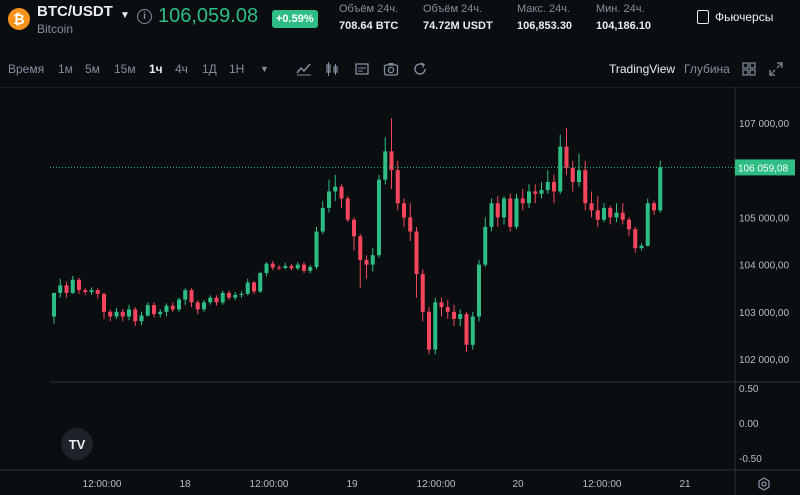 Image resolution: width=800 pixels, height=495 pixels. What do you see at coordinates (65, 69) in the screenshot?
I see `interval-1m: 1м` at bounding box center [65, 69].